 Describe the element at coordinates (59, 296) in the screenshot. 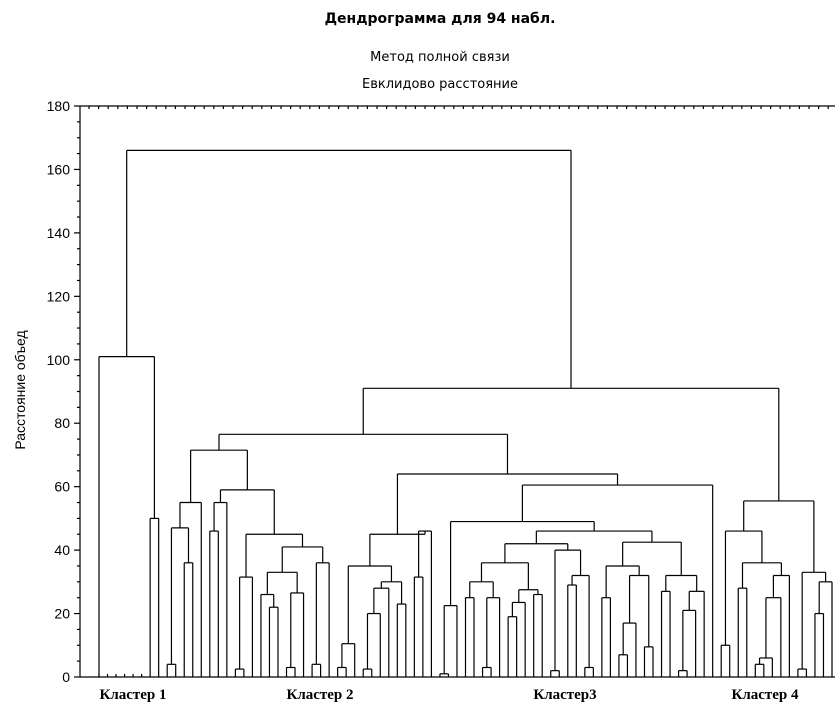

I see `y-tick-label: 120` at that location.